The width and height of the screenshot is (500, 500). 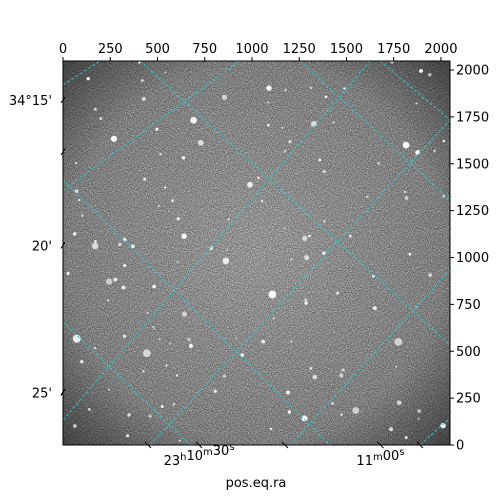 I want to click on top-tick-label: 0, so click(x=63, y=49).